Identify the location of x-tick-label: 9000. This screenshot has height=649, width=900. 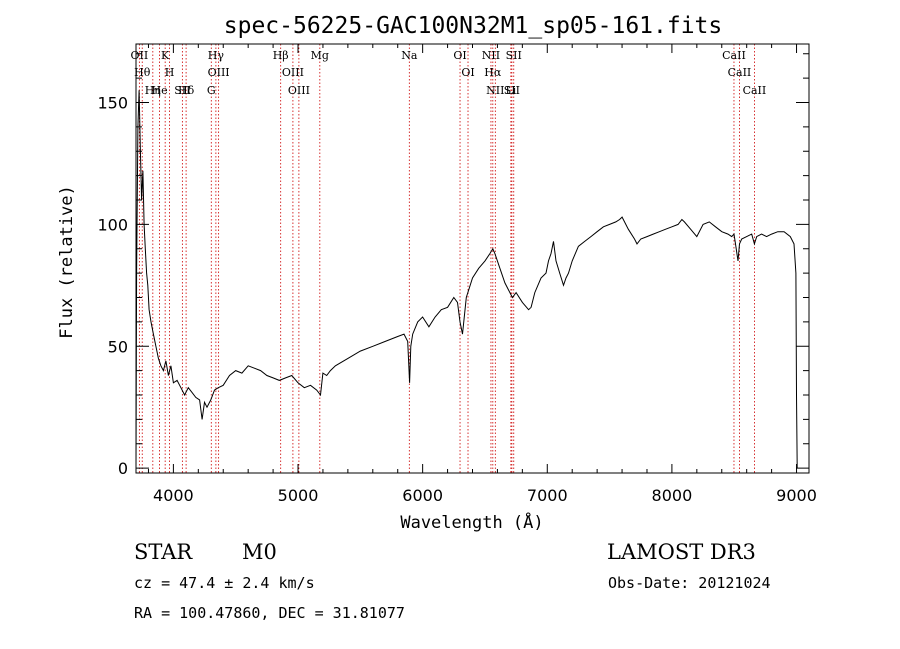
(796, 495).